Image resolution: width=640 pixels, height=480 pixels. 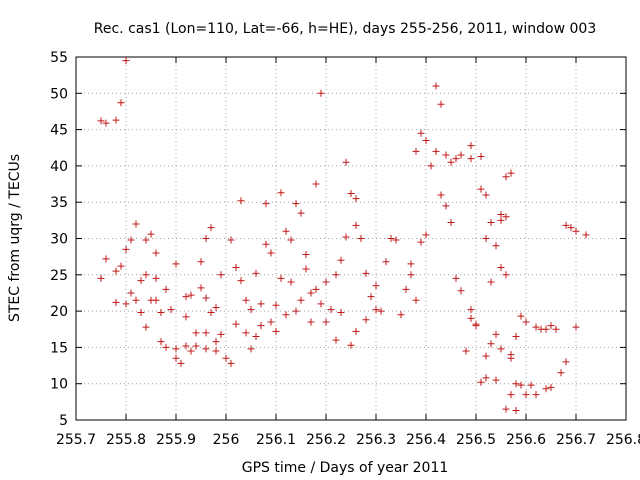 What do you see at coordinates (176, 440) in the screenshot?
I see `x-tick-label: 255.9` at bounding box center [176, 440].